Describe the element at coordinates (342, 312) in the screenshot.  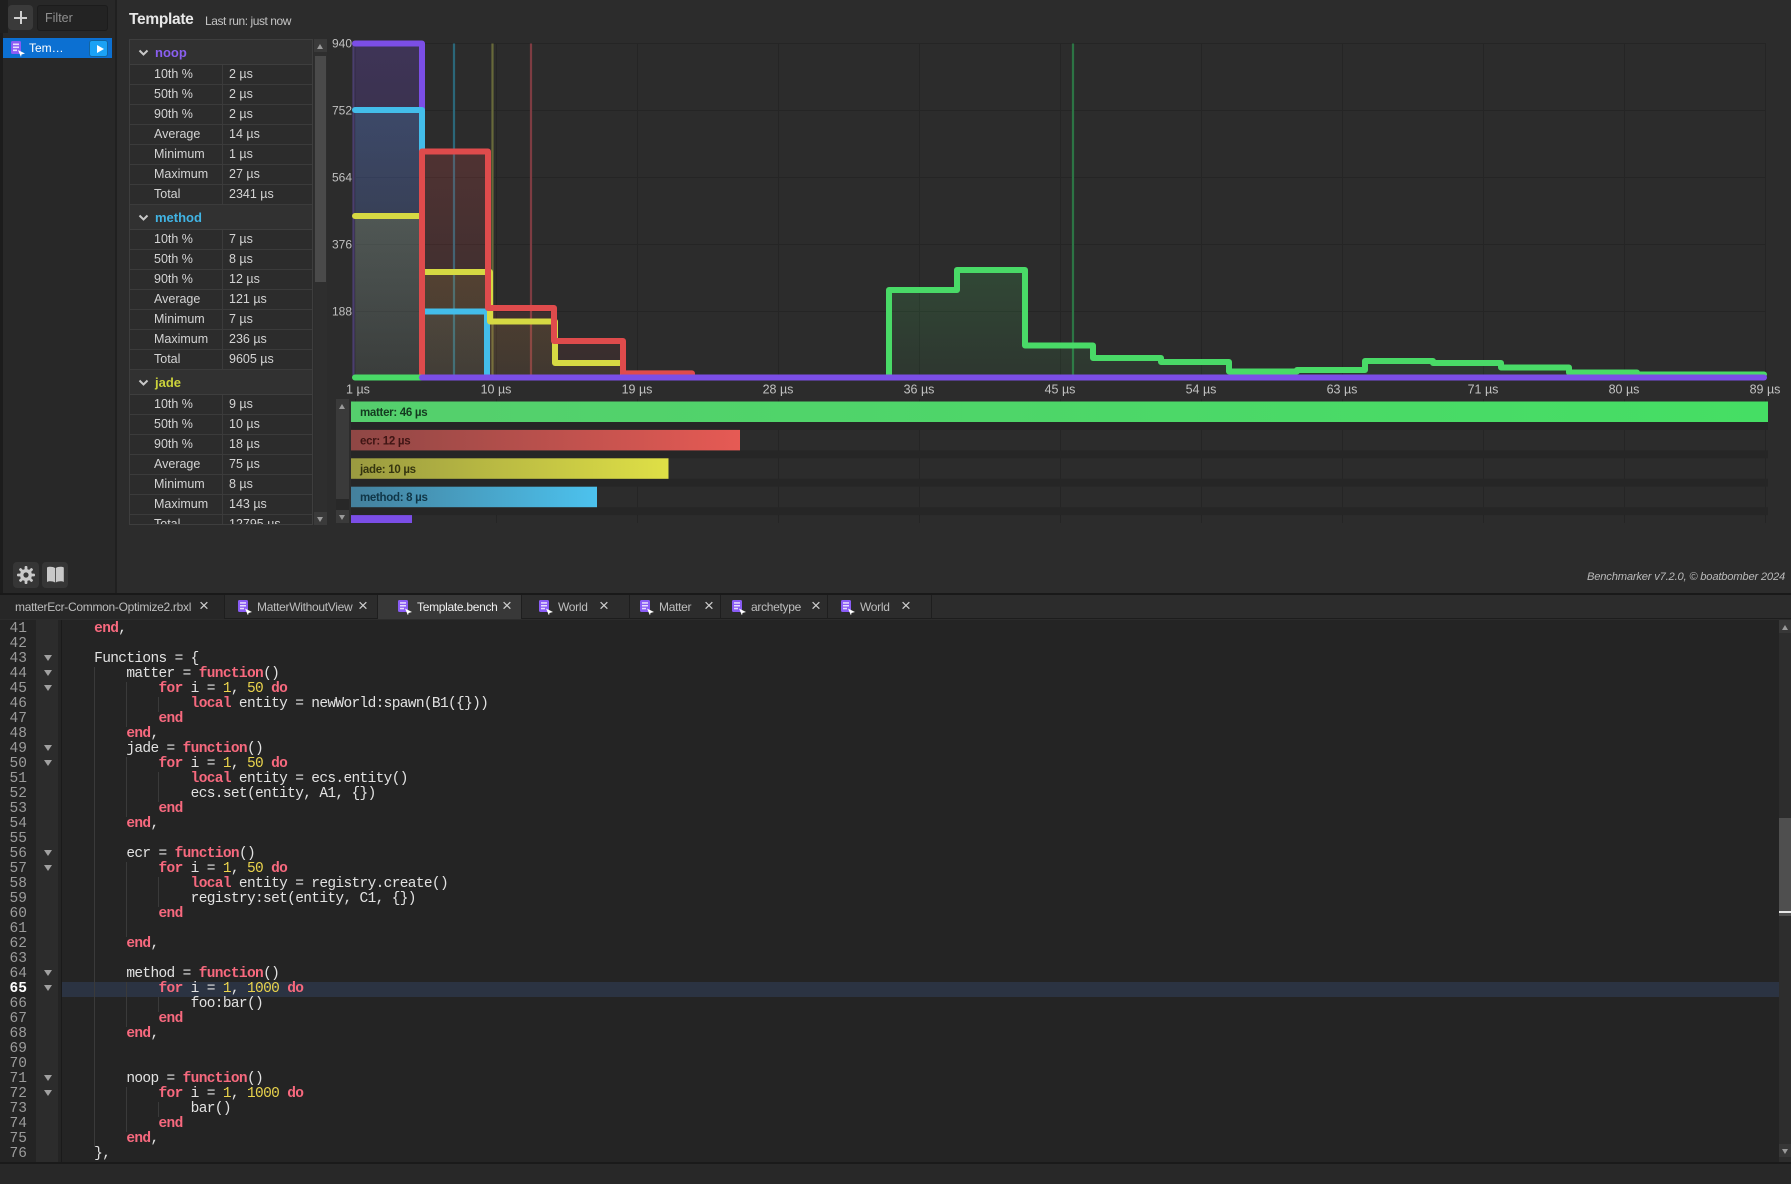
I see `svg-text: 188` at that location.